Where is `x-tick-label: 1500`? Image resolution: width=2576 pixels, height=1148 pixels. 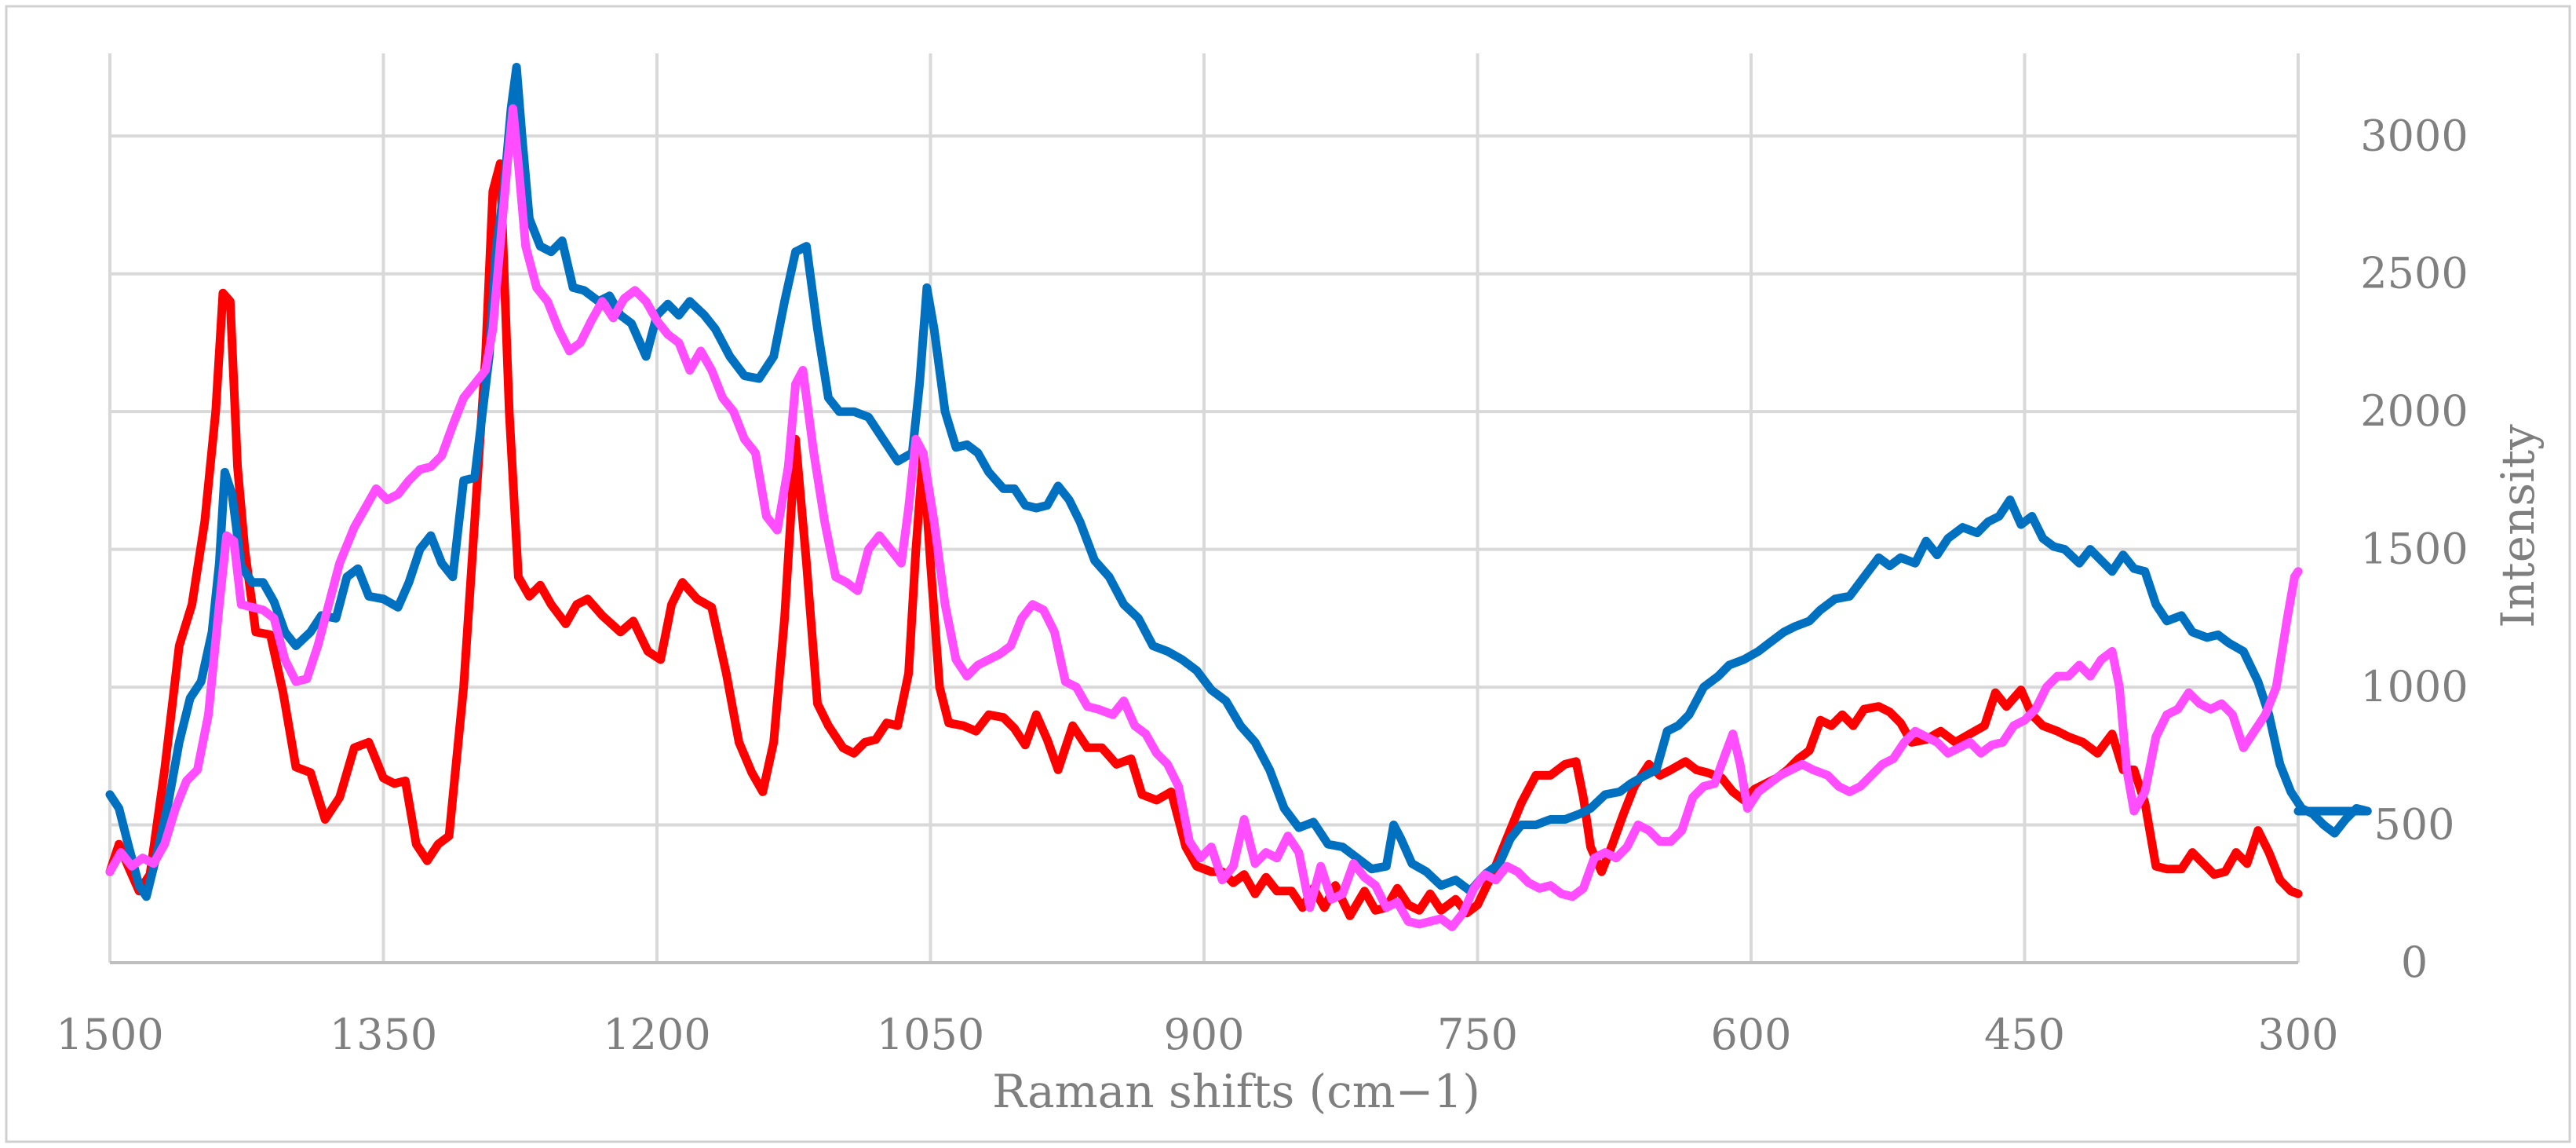 x-tick-label: 1500 is located at coordinates (109, 1034).